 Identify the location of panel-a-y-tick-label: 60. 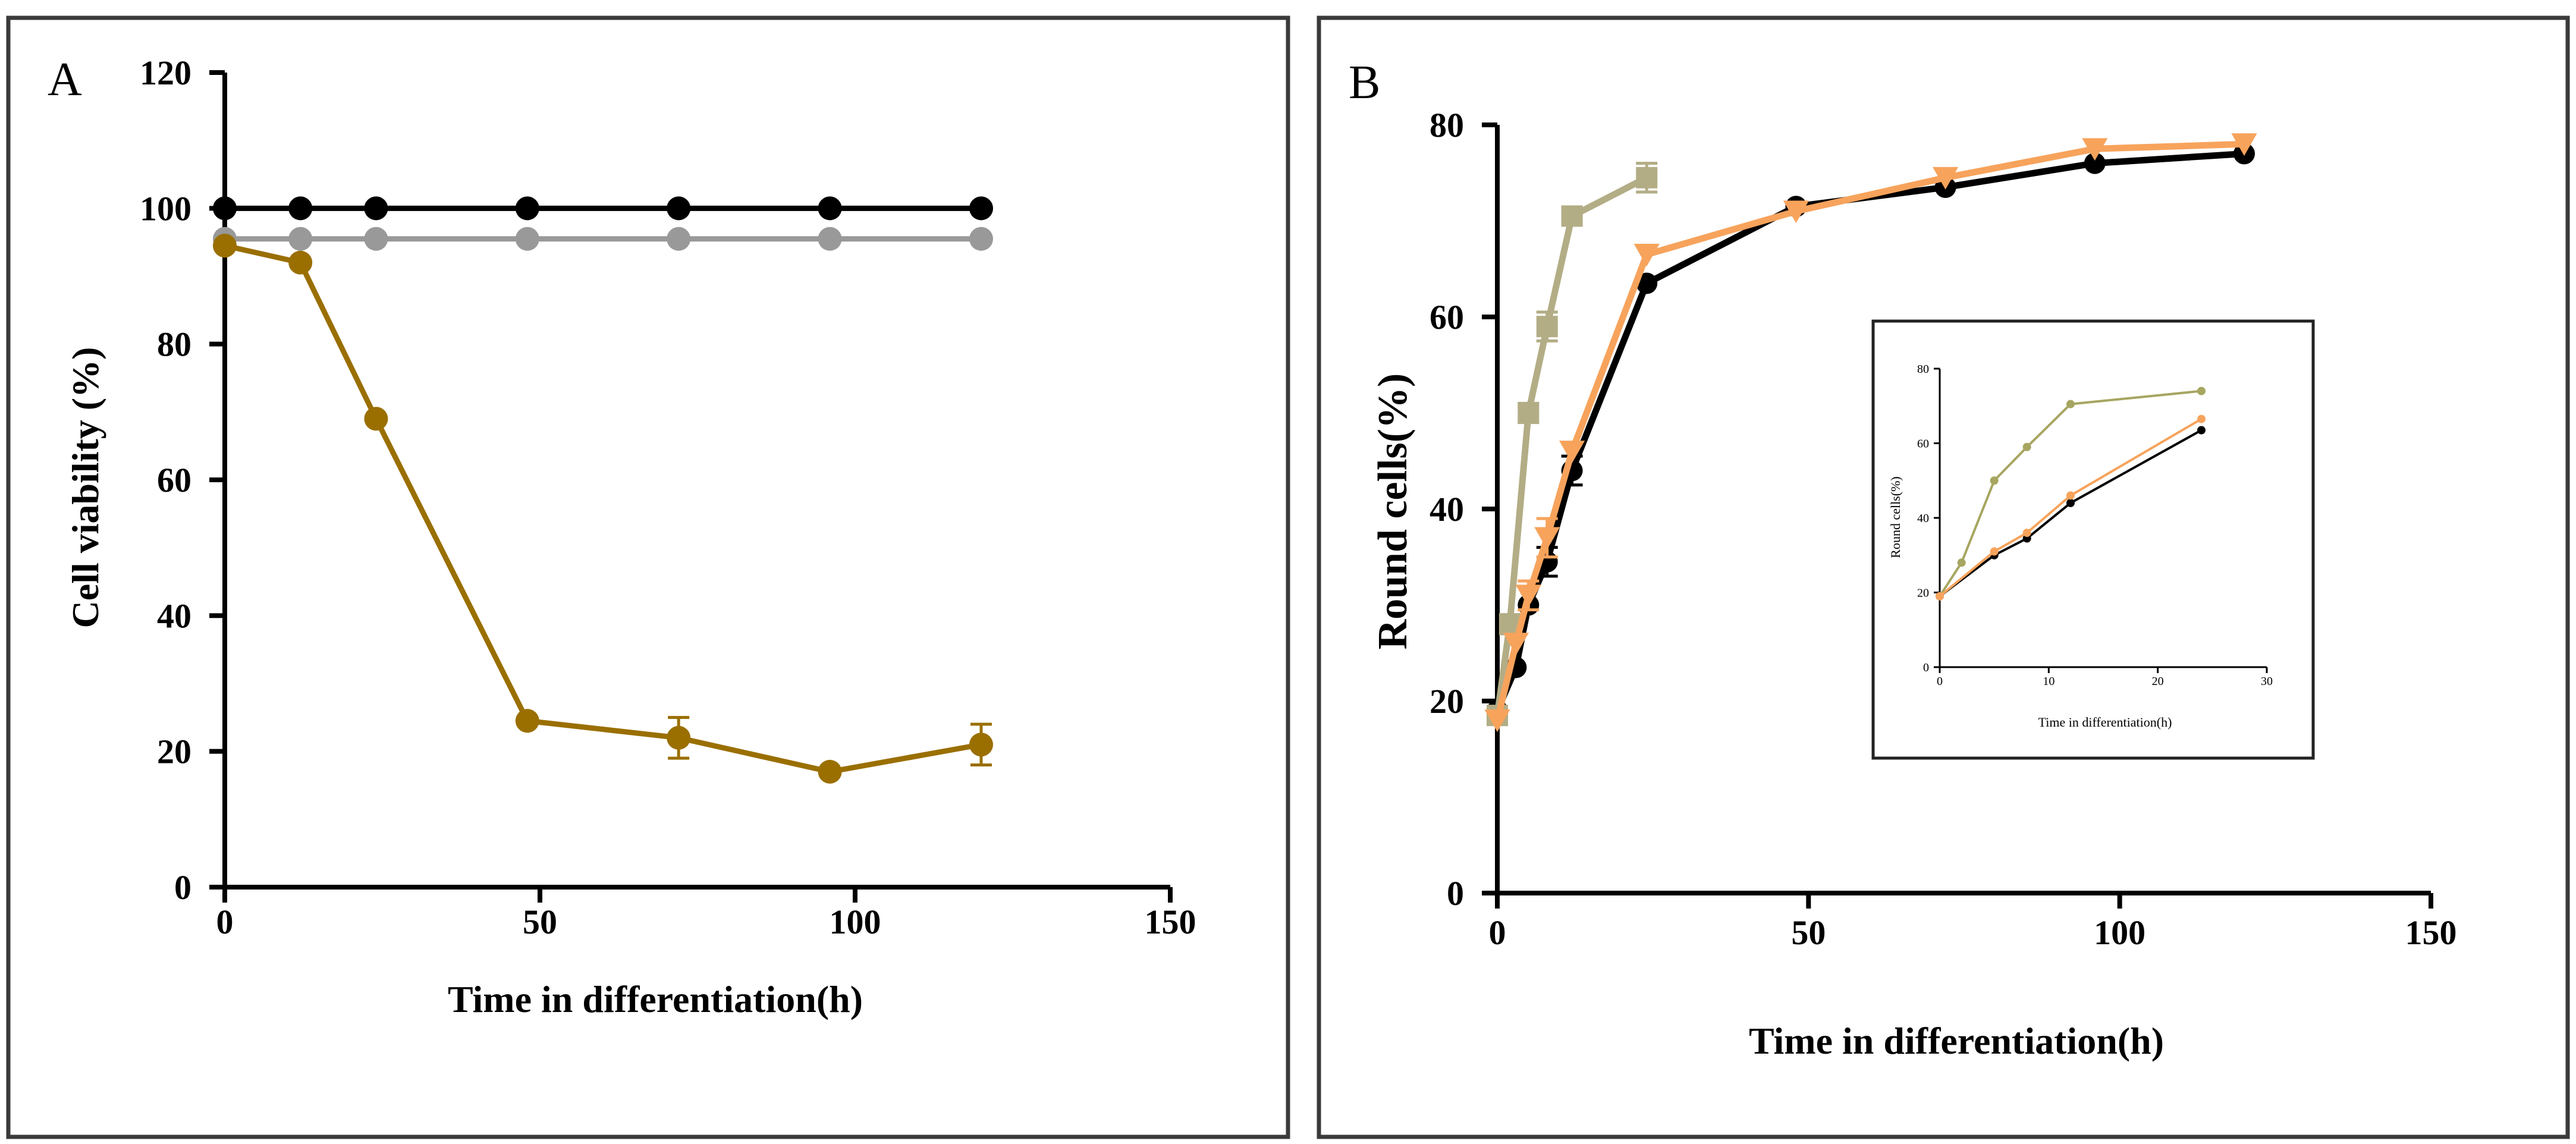
(174, 480).